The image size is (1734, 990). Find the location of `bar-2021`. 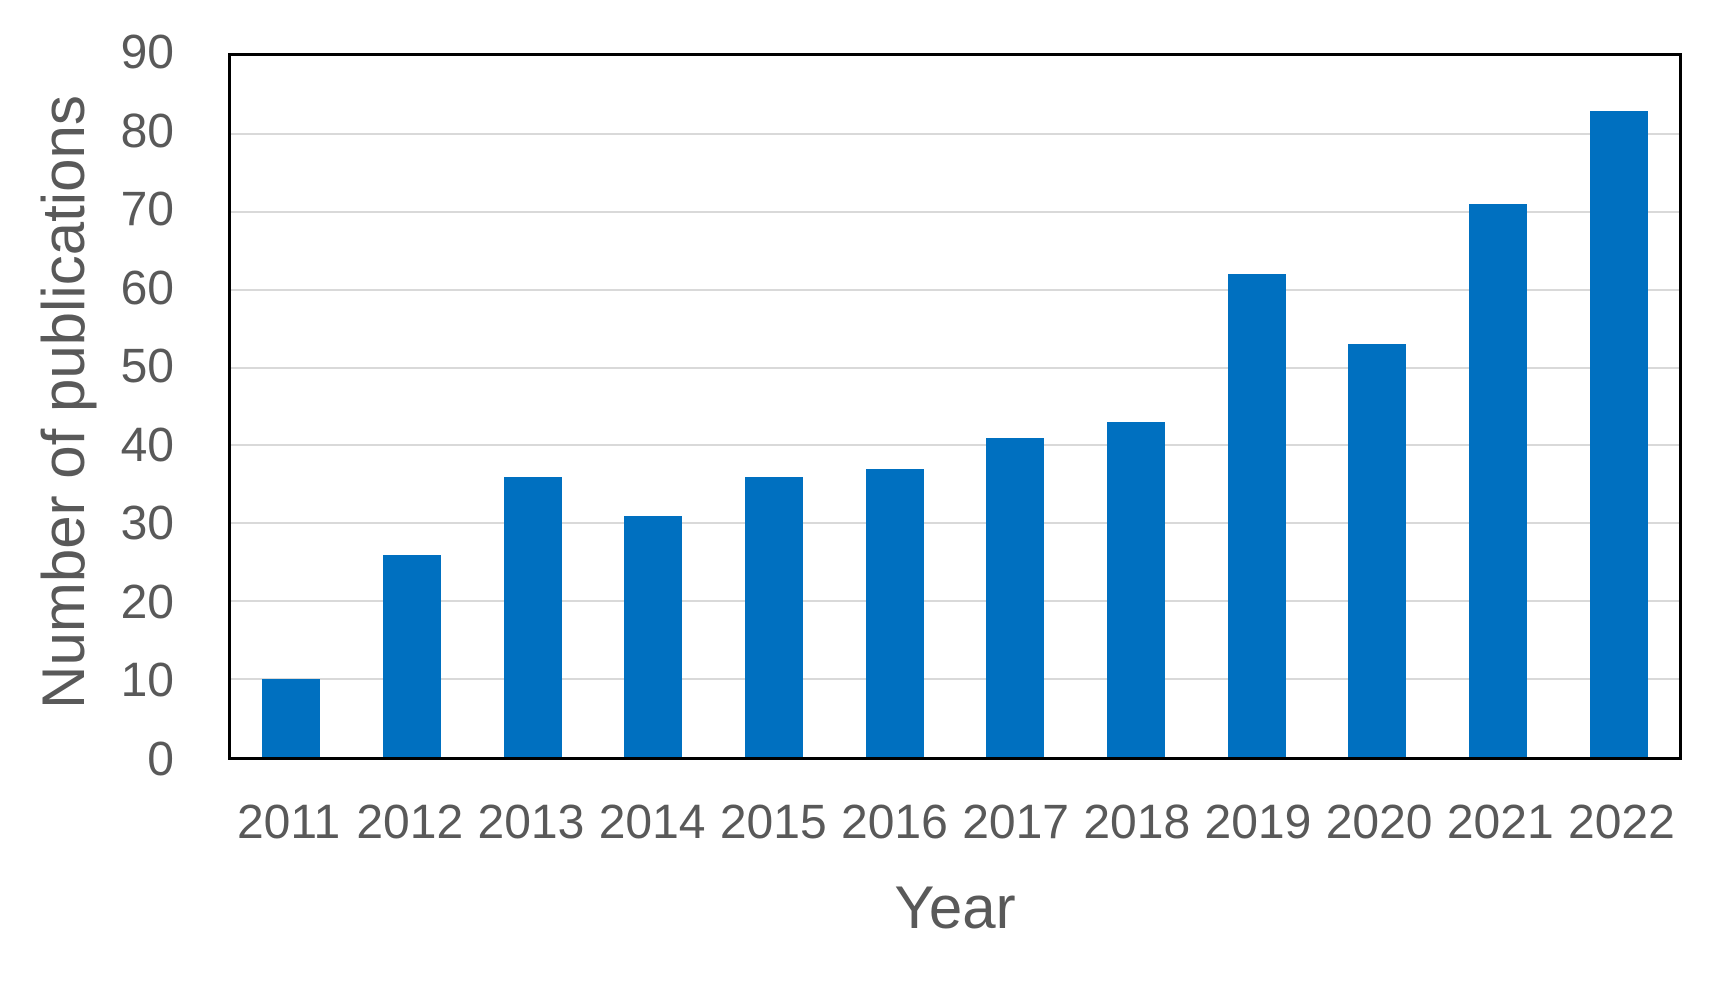

bar-2021 is located at coordinates (1498, 480).